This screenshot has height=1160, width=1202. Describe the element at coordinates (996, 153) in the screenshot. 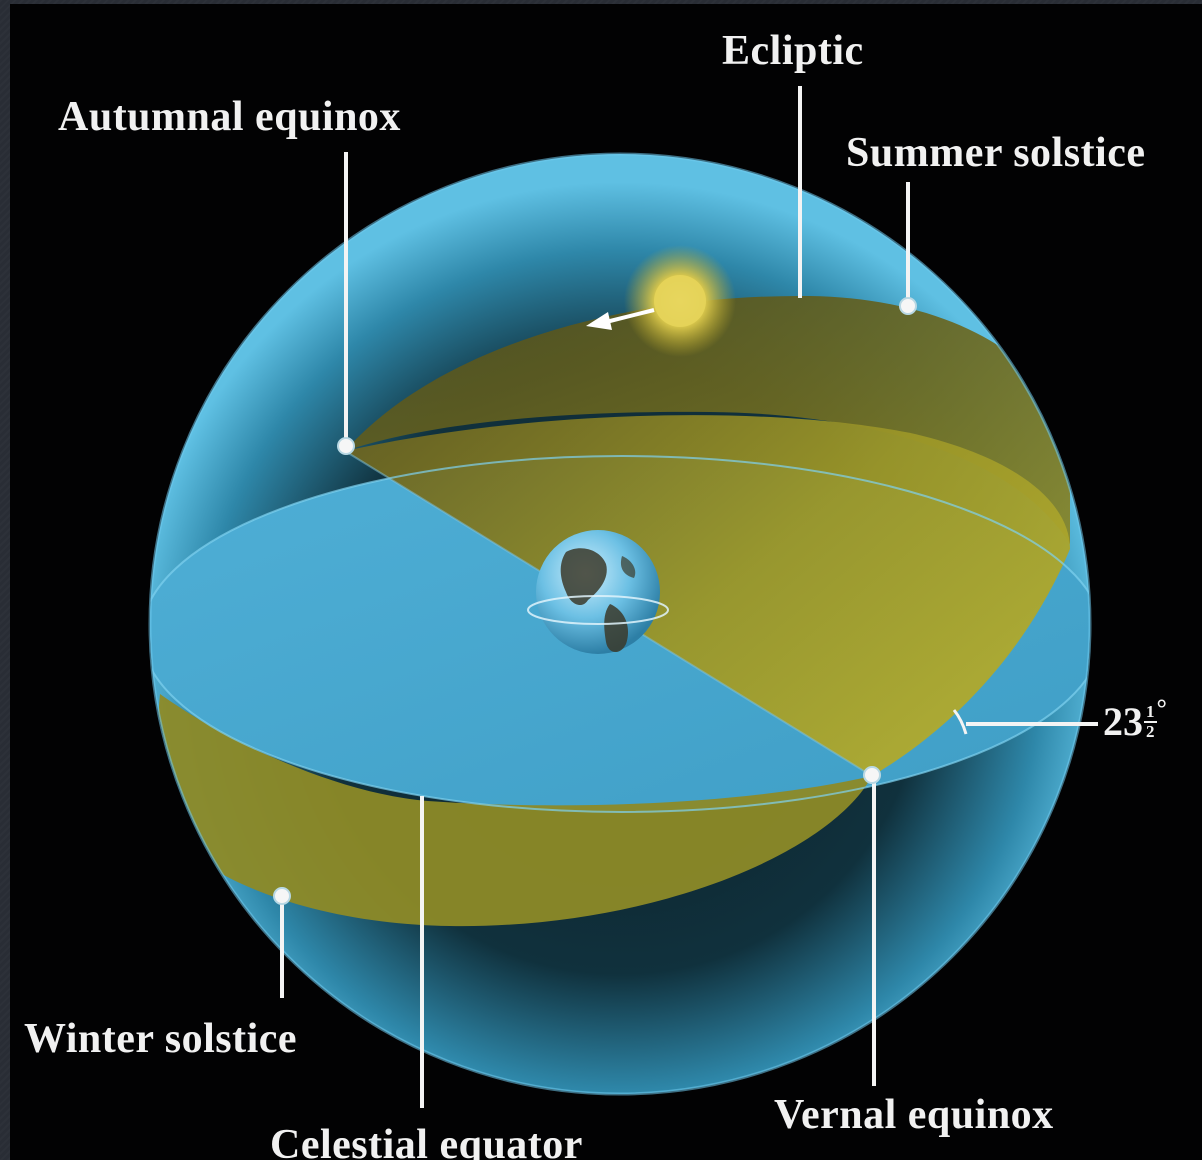

I see `summer-solstice-label: Summer solstice` at that location.